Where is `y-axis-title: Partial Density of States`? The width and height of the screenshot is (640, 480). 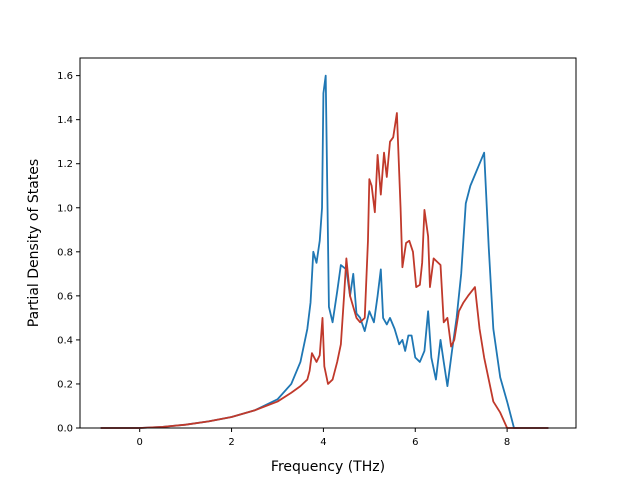 y-axis-title: Partial Density of States is located at coordinates (34, 243).